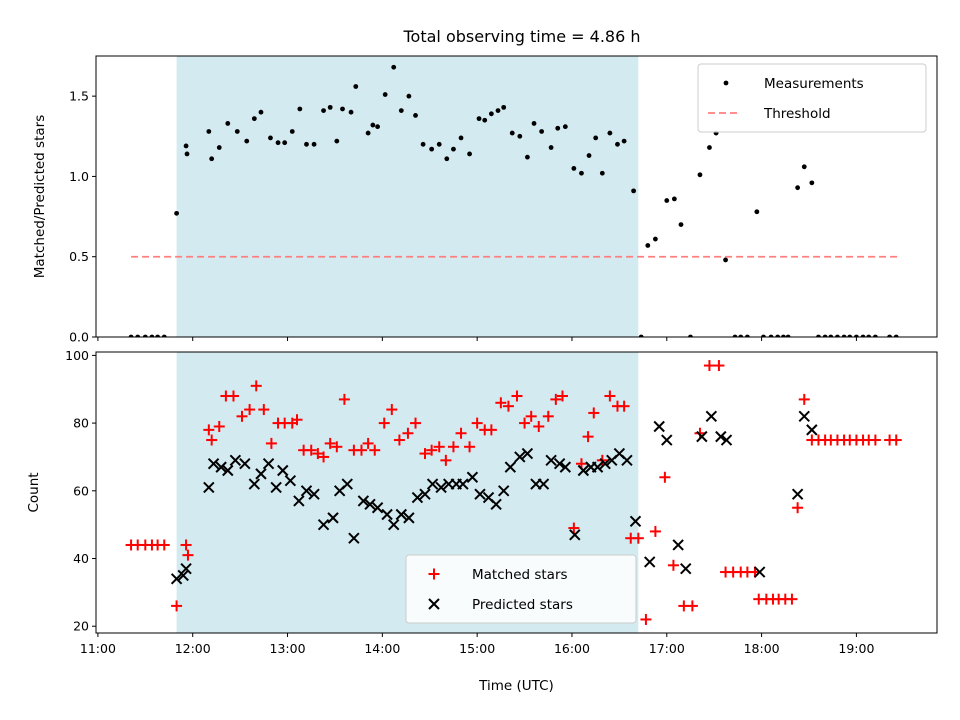  I want to click on x-axis-label: Time (UTC), so click(516, 686).